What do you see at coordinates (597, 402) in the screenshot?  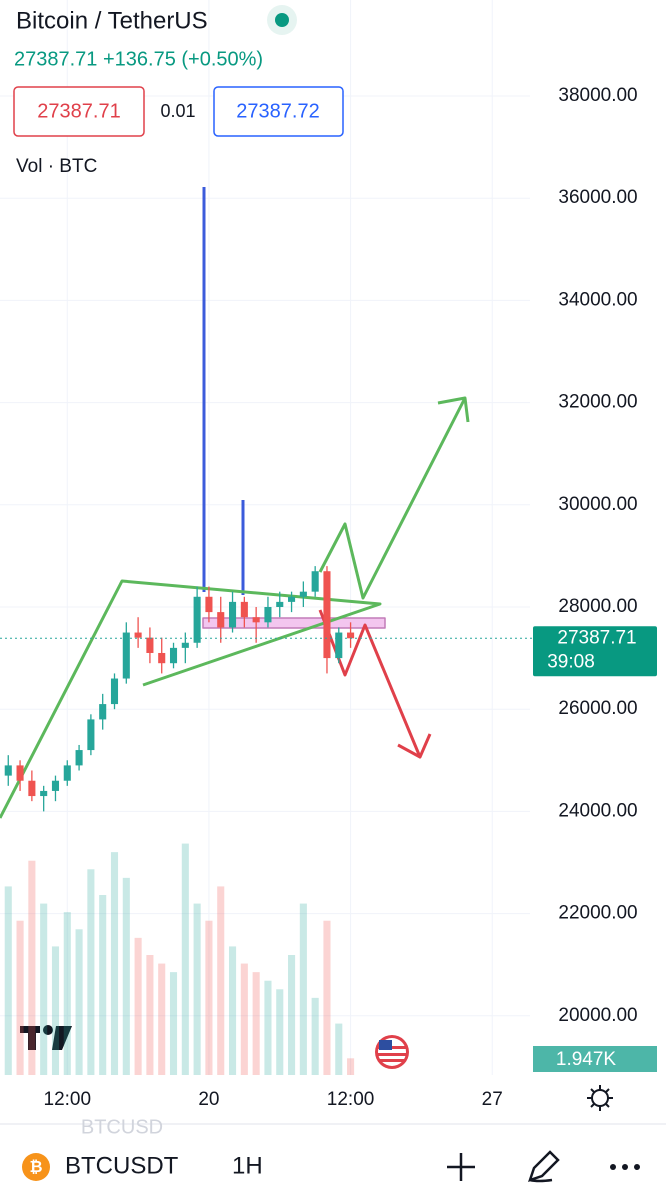 I see `y-tick-label: 32000.00` at bounding box center [597, 402].